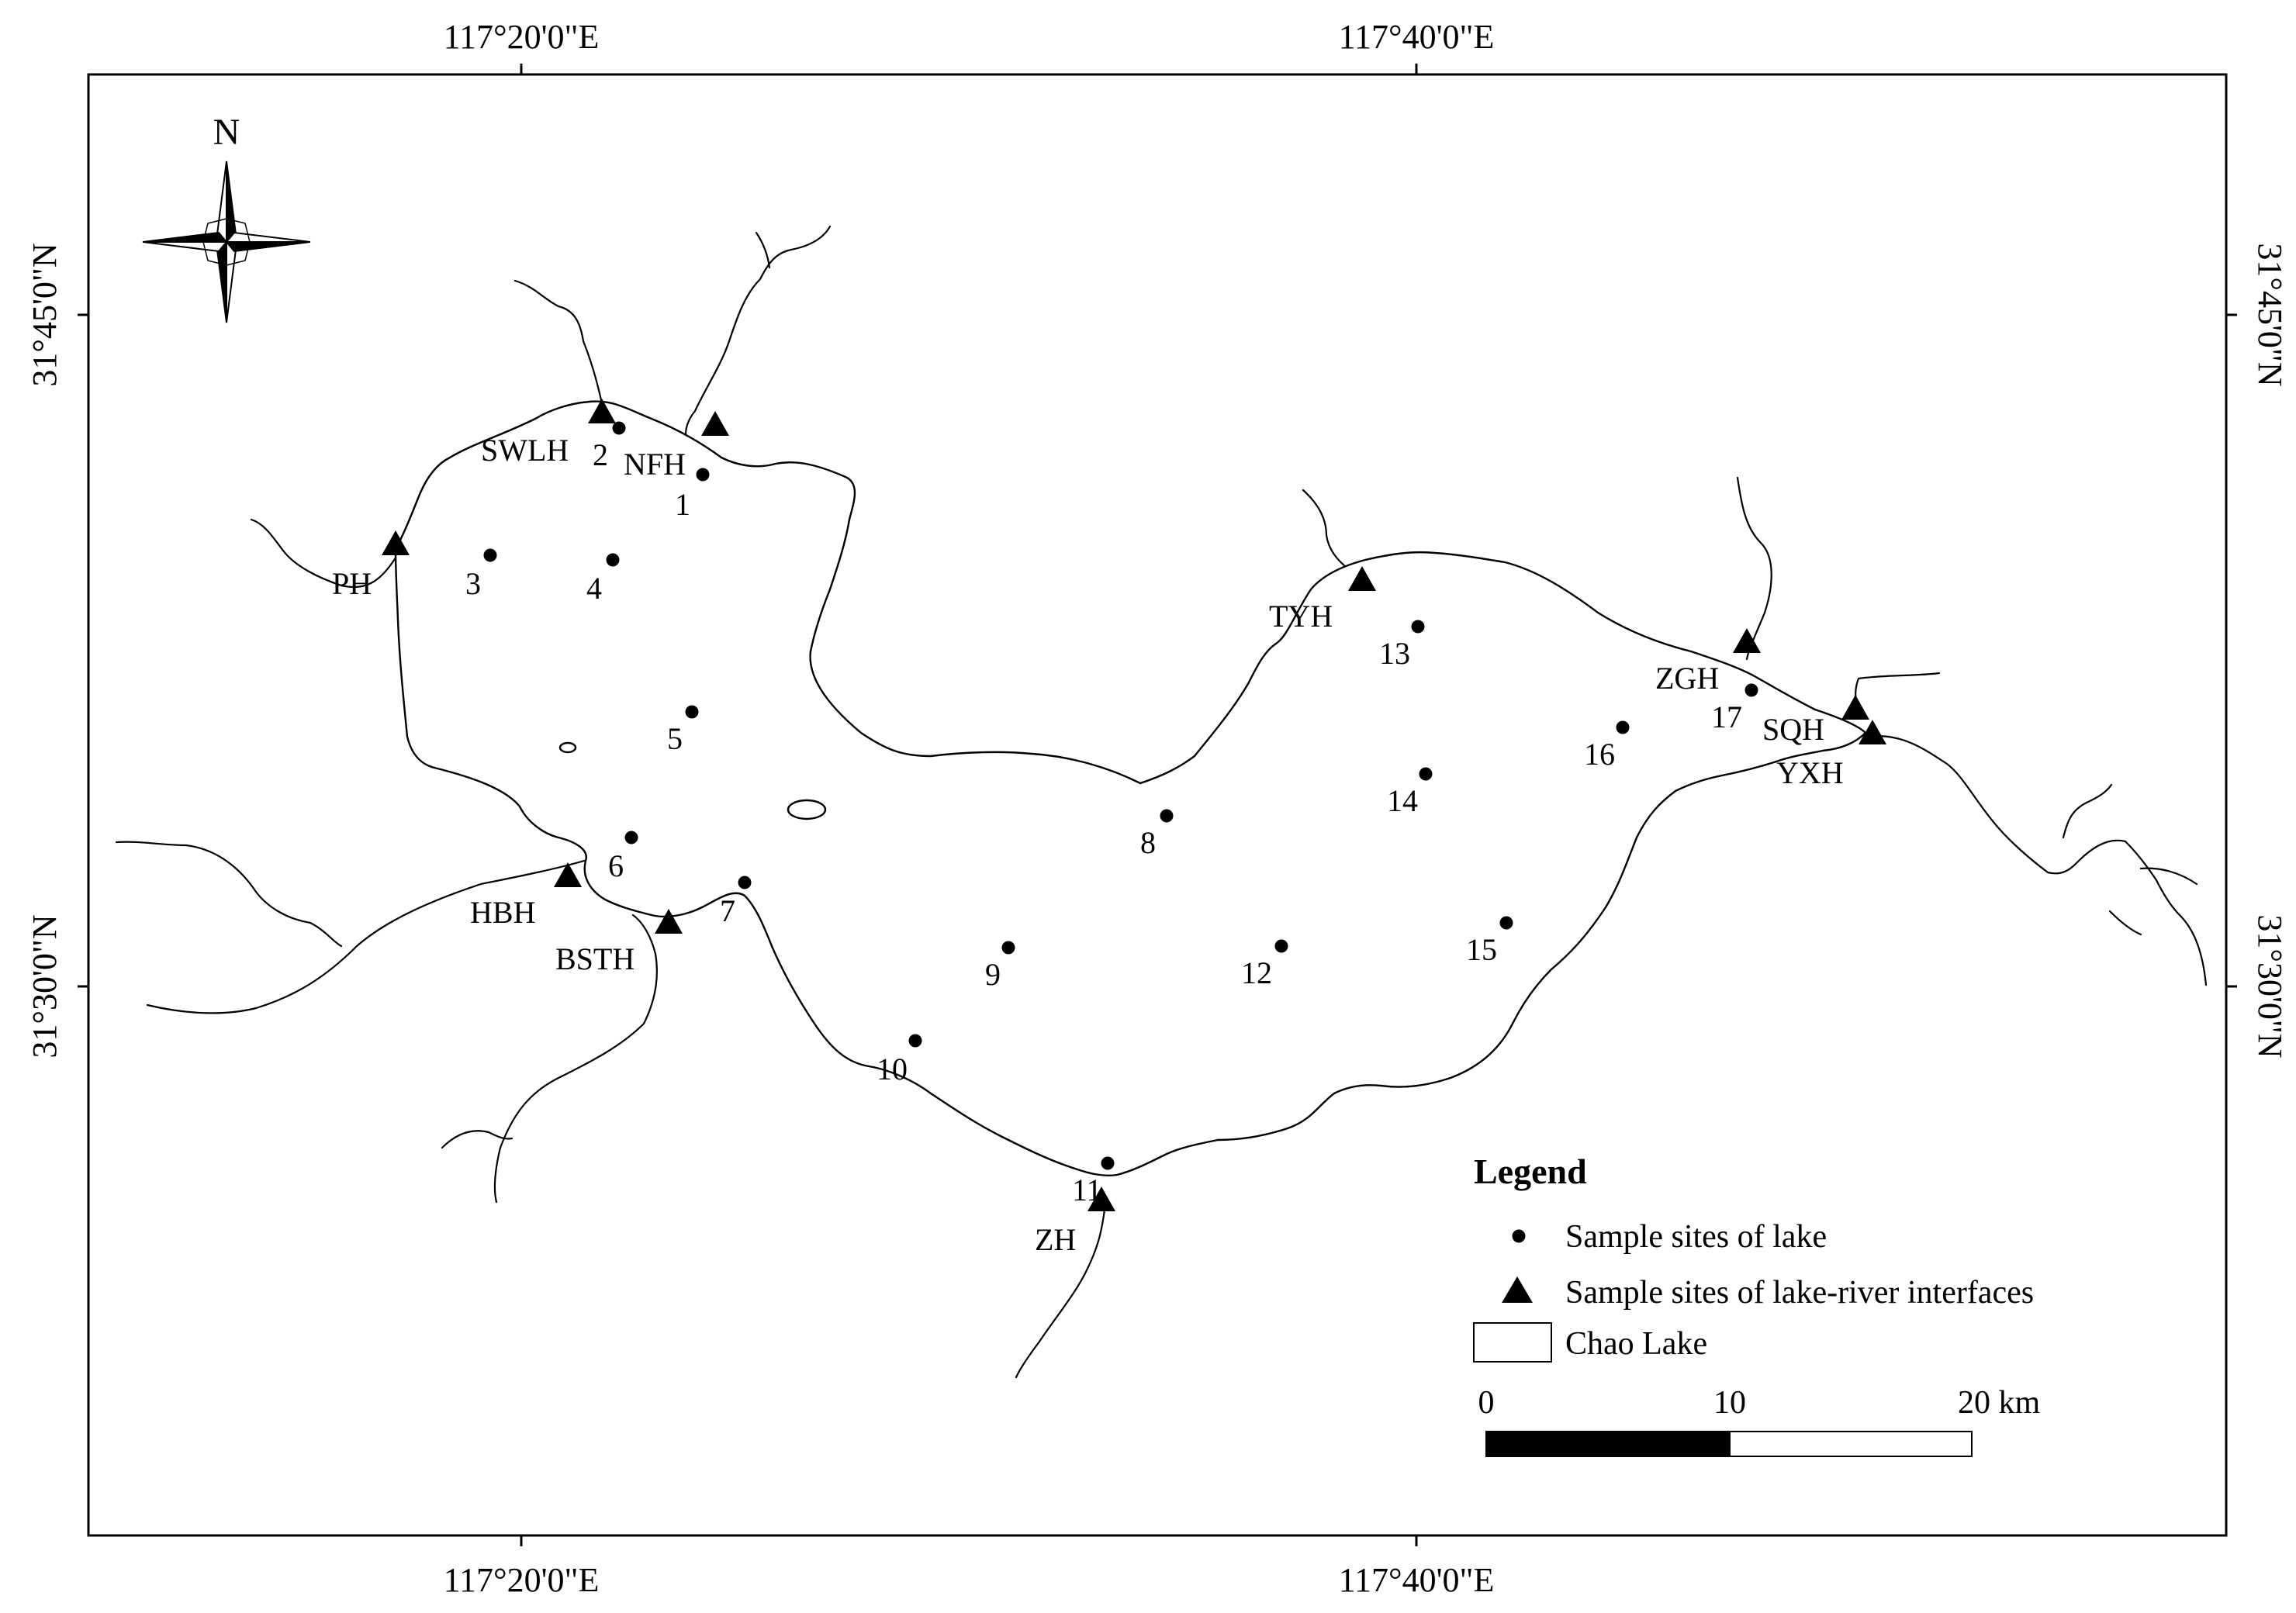 The image size is (2296, 1613). I want to click on legend-dot-symbol, so click(1519, 1236).